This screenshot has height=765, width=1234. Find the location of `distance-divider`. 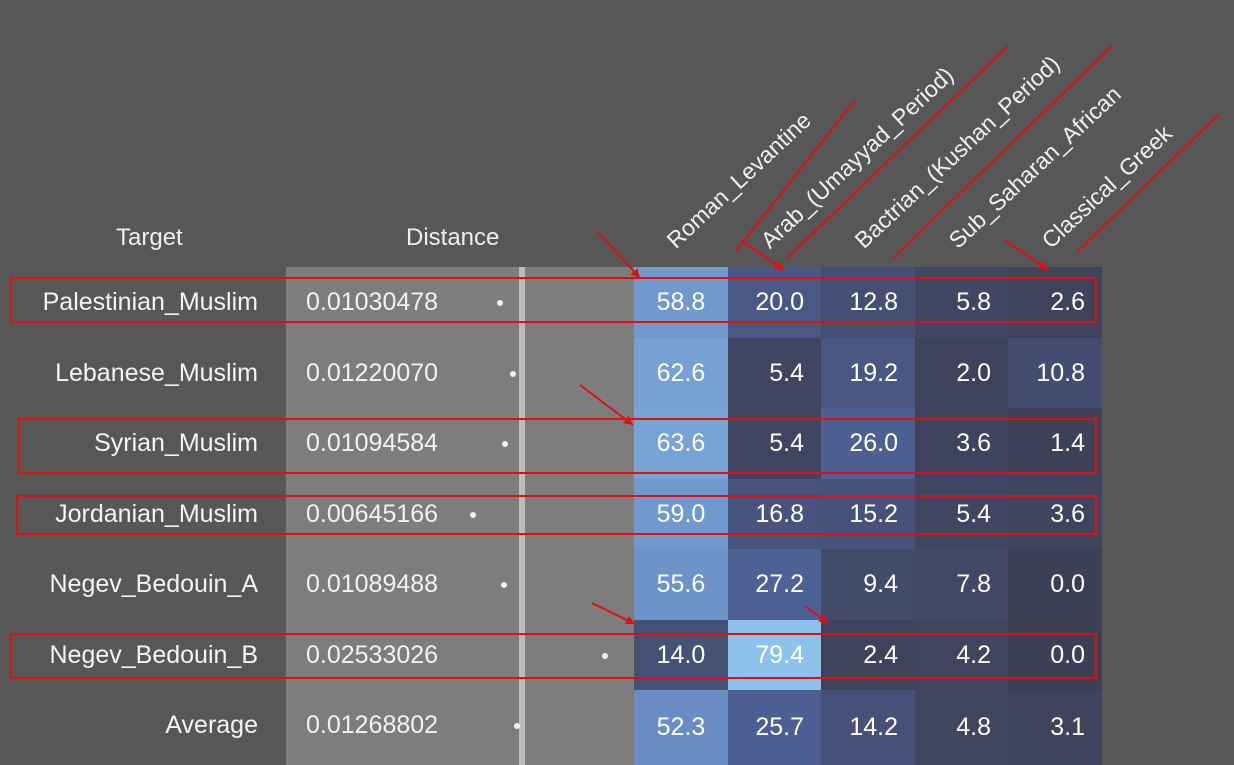

distance-divider is located at coordinates (522, 516).